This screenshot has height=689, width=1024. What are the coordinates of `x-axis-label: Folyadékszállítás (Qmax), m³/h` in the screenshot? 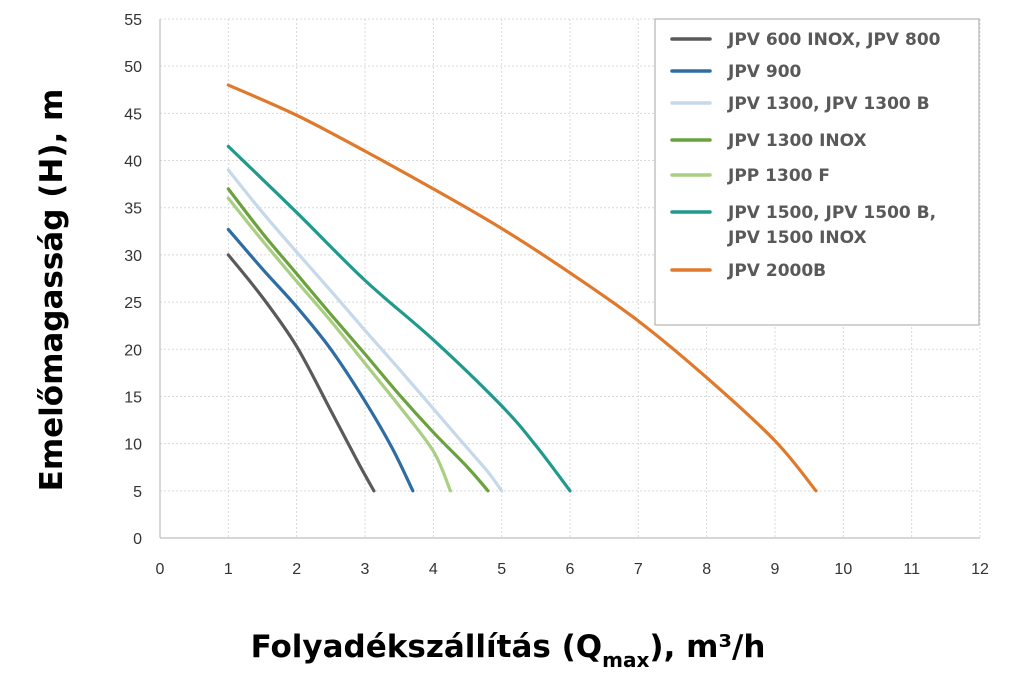 It's located at (508, 650).